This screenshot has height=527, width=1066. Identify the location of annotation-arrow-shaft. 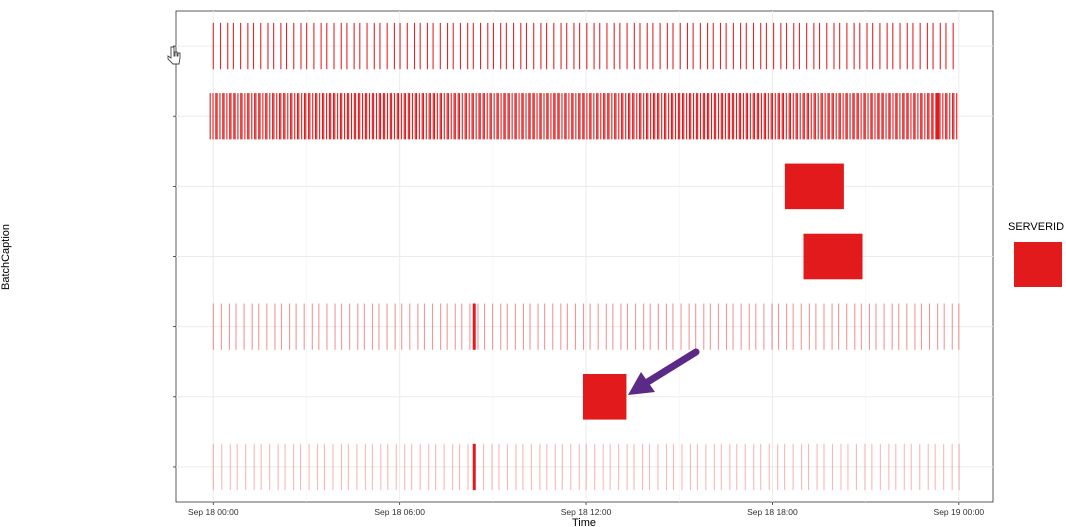
(671, 367).